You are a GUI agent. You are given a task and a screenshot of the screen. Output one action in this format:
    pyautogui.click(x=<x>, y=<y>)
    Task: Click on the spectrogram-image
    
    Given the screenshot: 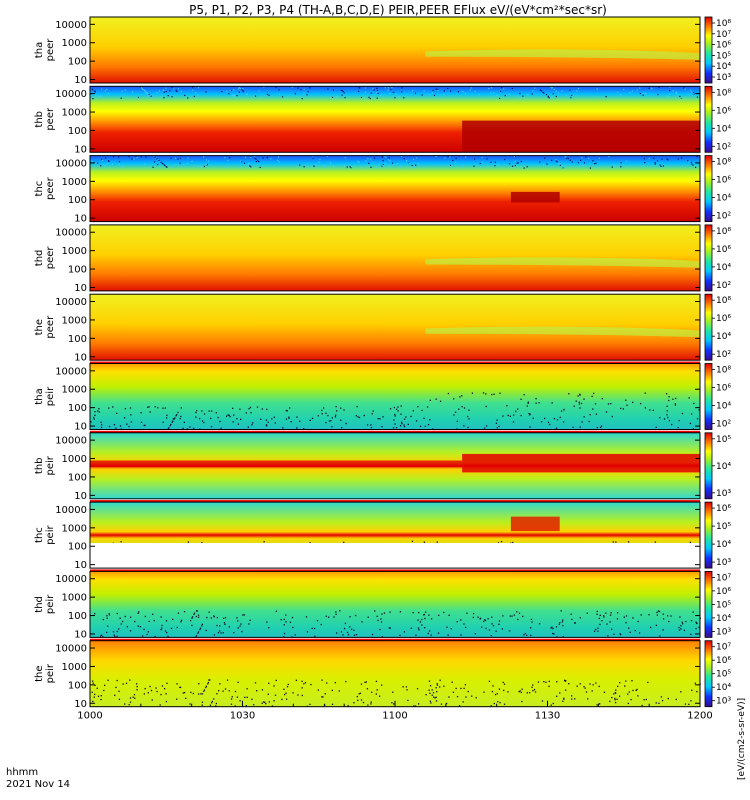 What is the action you would take?
    pyautogui.click(x=395, y=673)
    